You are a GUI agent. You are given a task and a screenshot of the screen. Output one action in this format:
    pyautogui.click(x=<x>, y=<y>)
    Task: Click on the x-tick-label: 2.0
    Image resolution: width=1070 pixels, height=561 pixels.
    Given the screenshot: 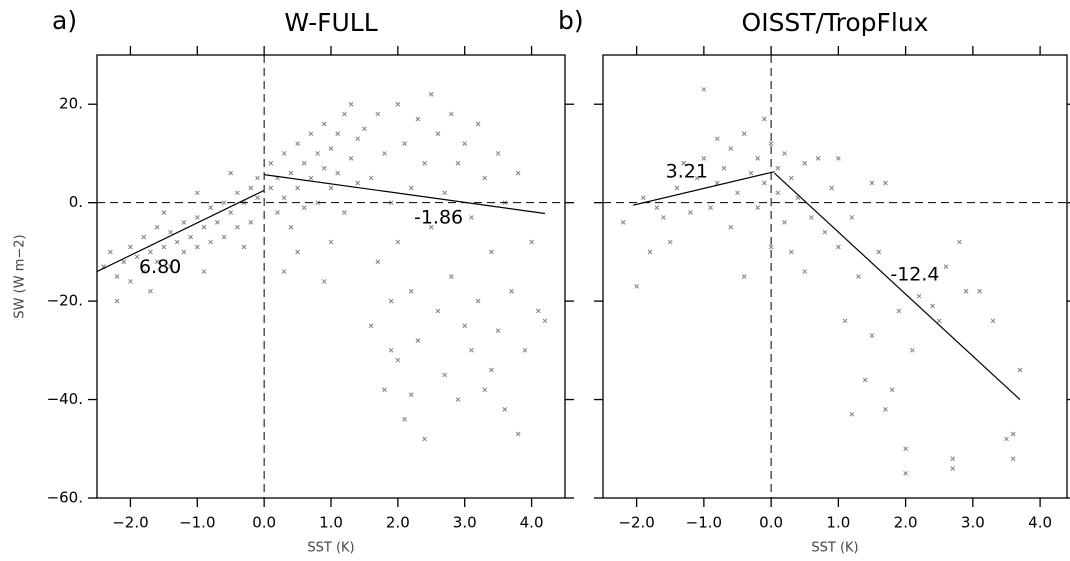 What is the action you would take?
    pyautogui.click(x=398, y=523)
    